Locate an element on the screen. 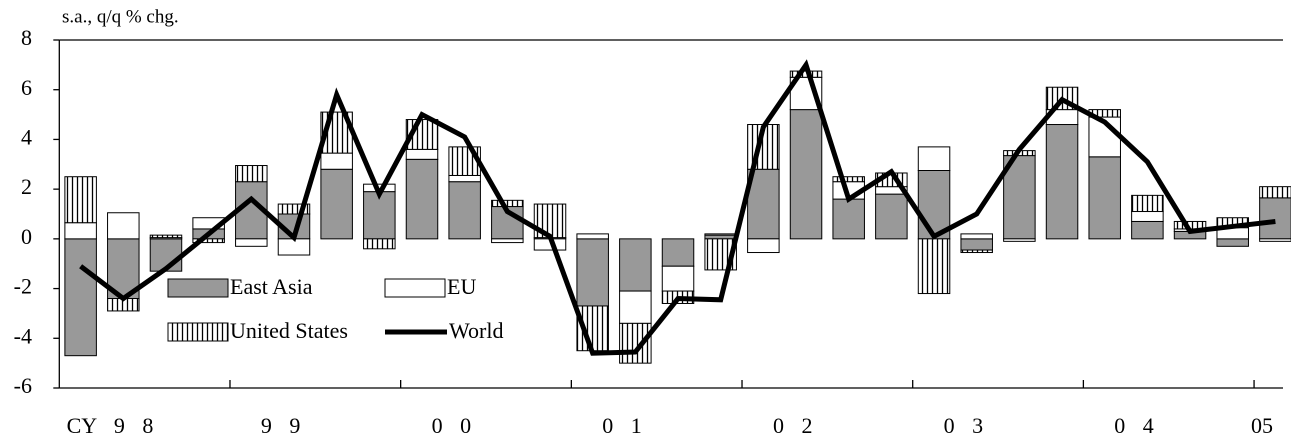 The width and height of the screenshot is (1291, 442). x-tick-label: 0 4 is located at coordinates (1134, 425).